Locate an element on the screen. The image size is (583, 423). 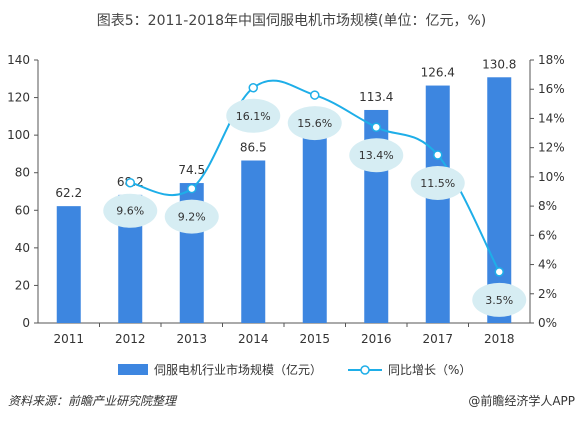
y-left-tick-label: 40 is located at coordinates (22, 248).